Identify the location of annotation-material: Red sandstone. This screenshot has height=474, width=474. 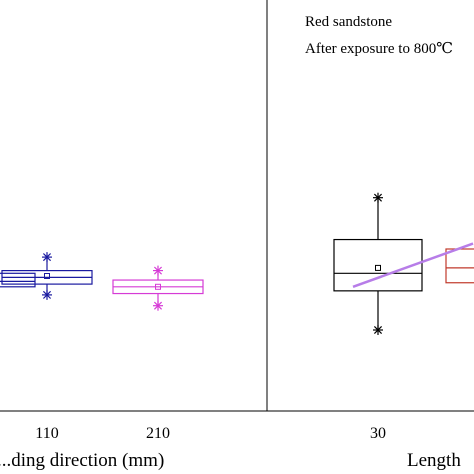
(348, 22).